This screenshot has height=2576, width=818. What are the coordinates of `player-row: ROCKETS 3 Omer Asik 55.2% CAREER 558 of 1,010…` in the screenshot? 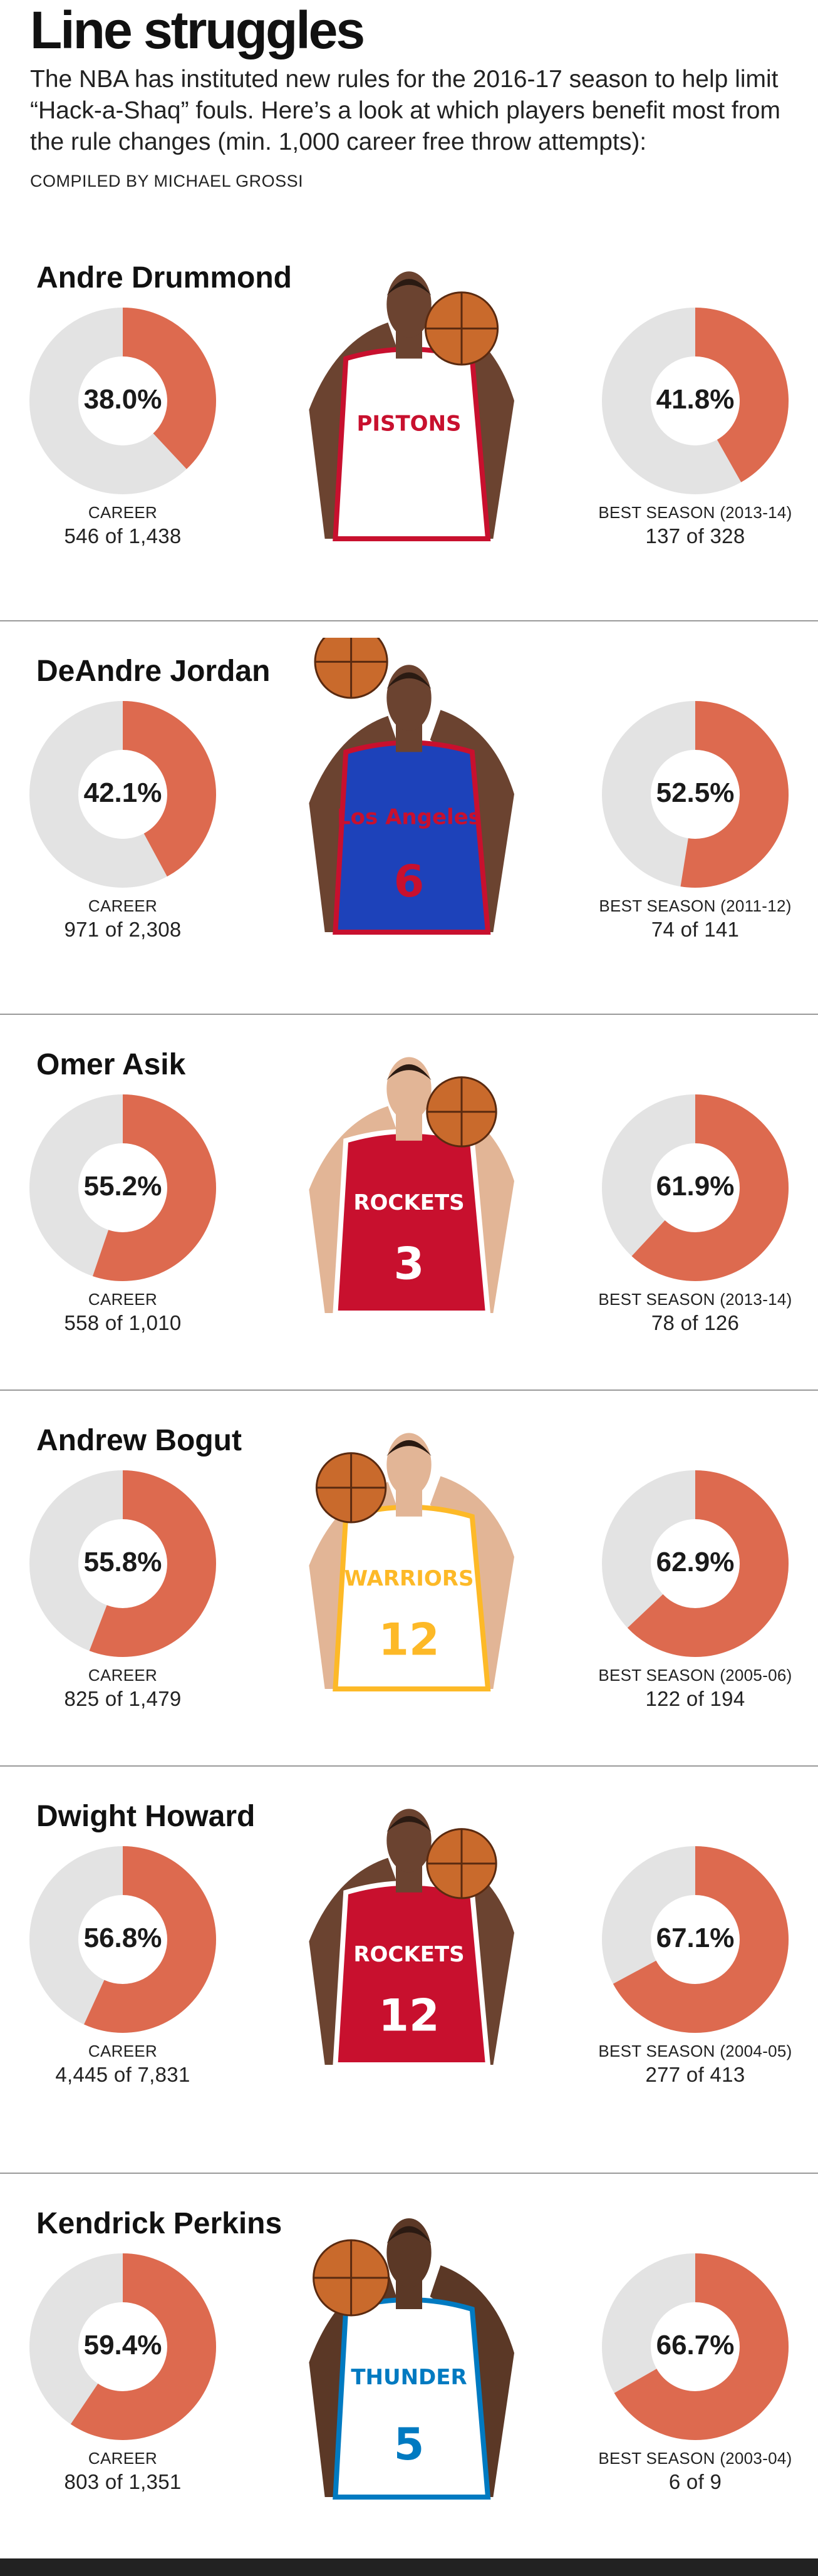 It's located at (409, 1205).